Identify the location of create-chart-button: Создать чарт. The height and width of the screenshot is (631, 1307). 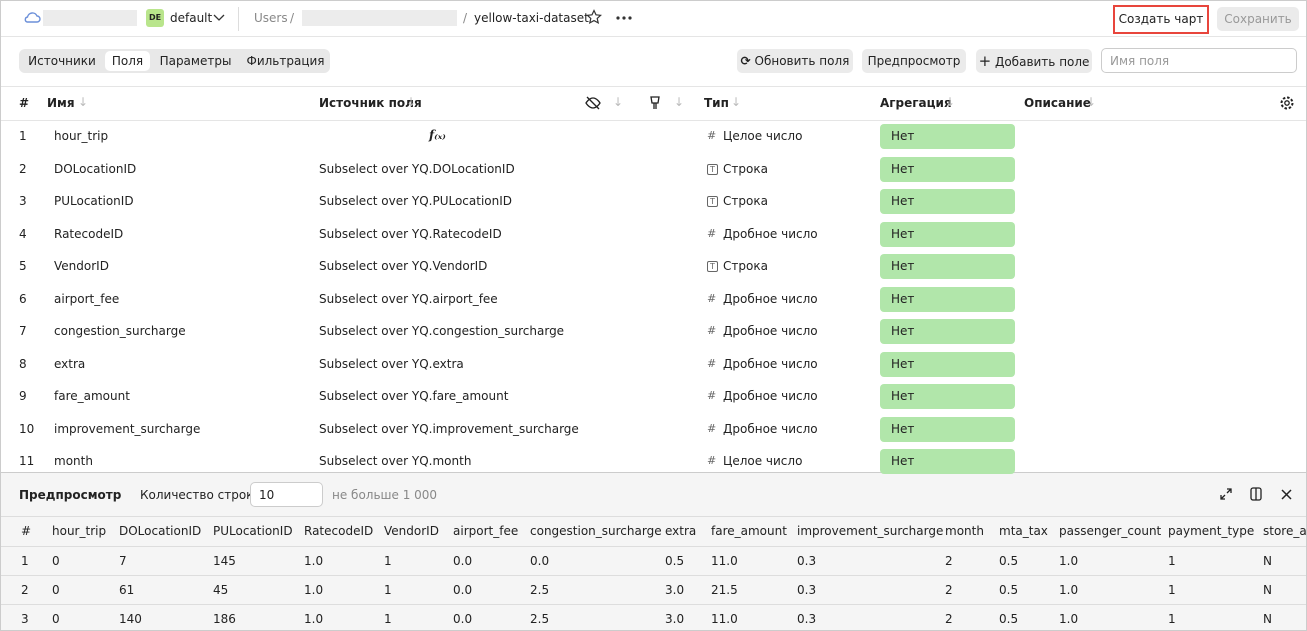
(1161, 19).